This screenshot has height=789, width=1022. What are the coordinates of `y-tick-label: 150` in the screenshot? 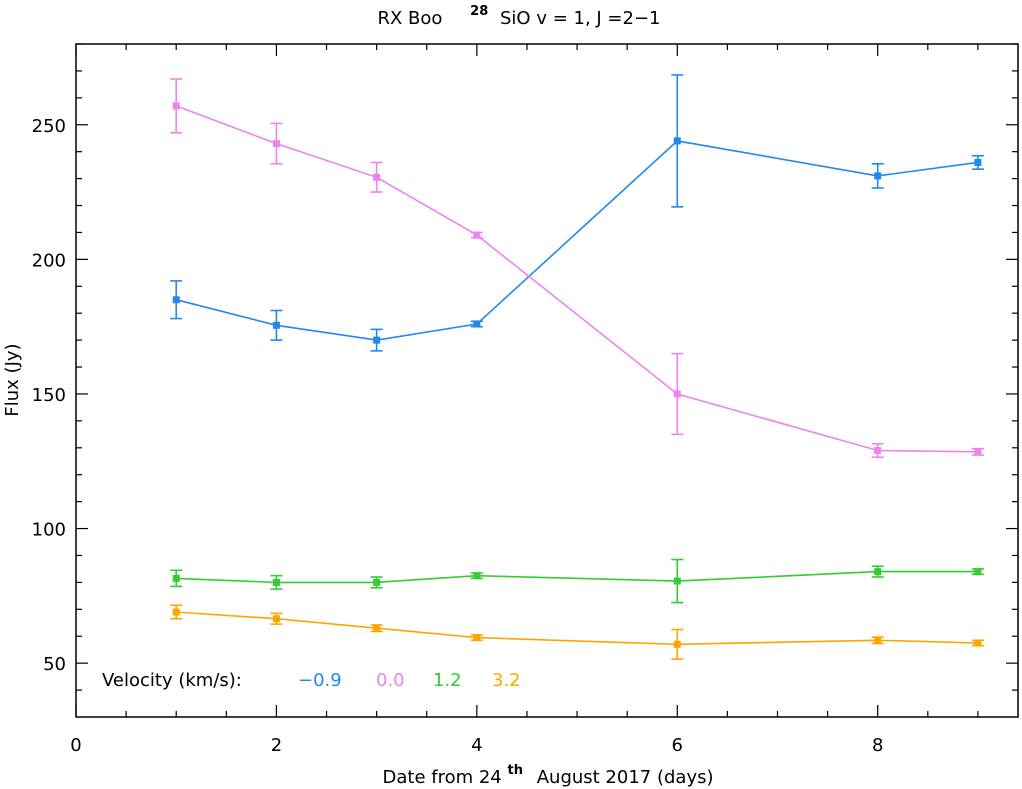 It's located at (49, 395).